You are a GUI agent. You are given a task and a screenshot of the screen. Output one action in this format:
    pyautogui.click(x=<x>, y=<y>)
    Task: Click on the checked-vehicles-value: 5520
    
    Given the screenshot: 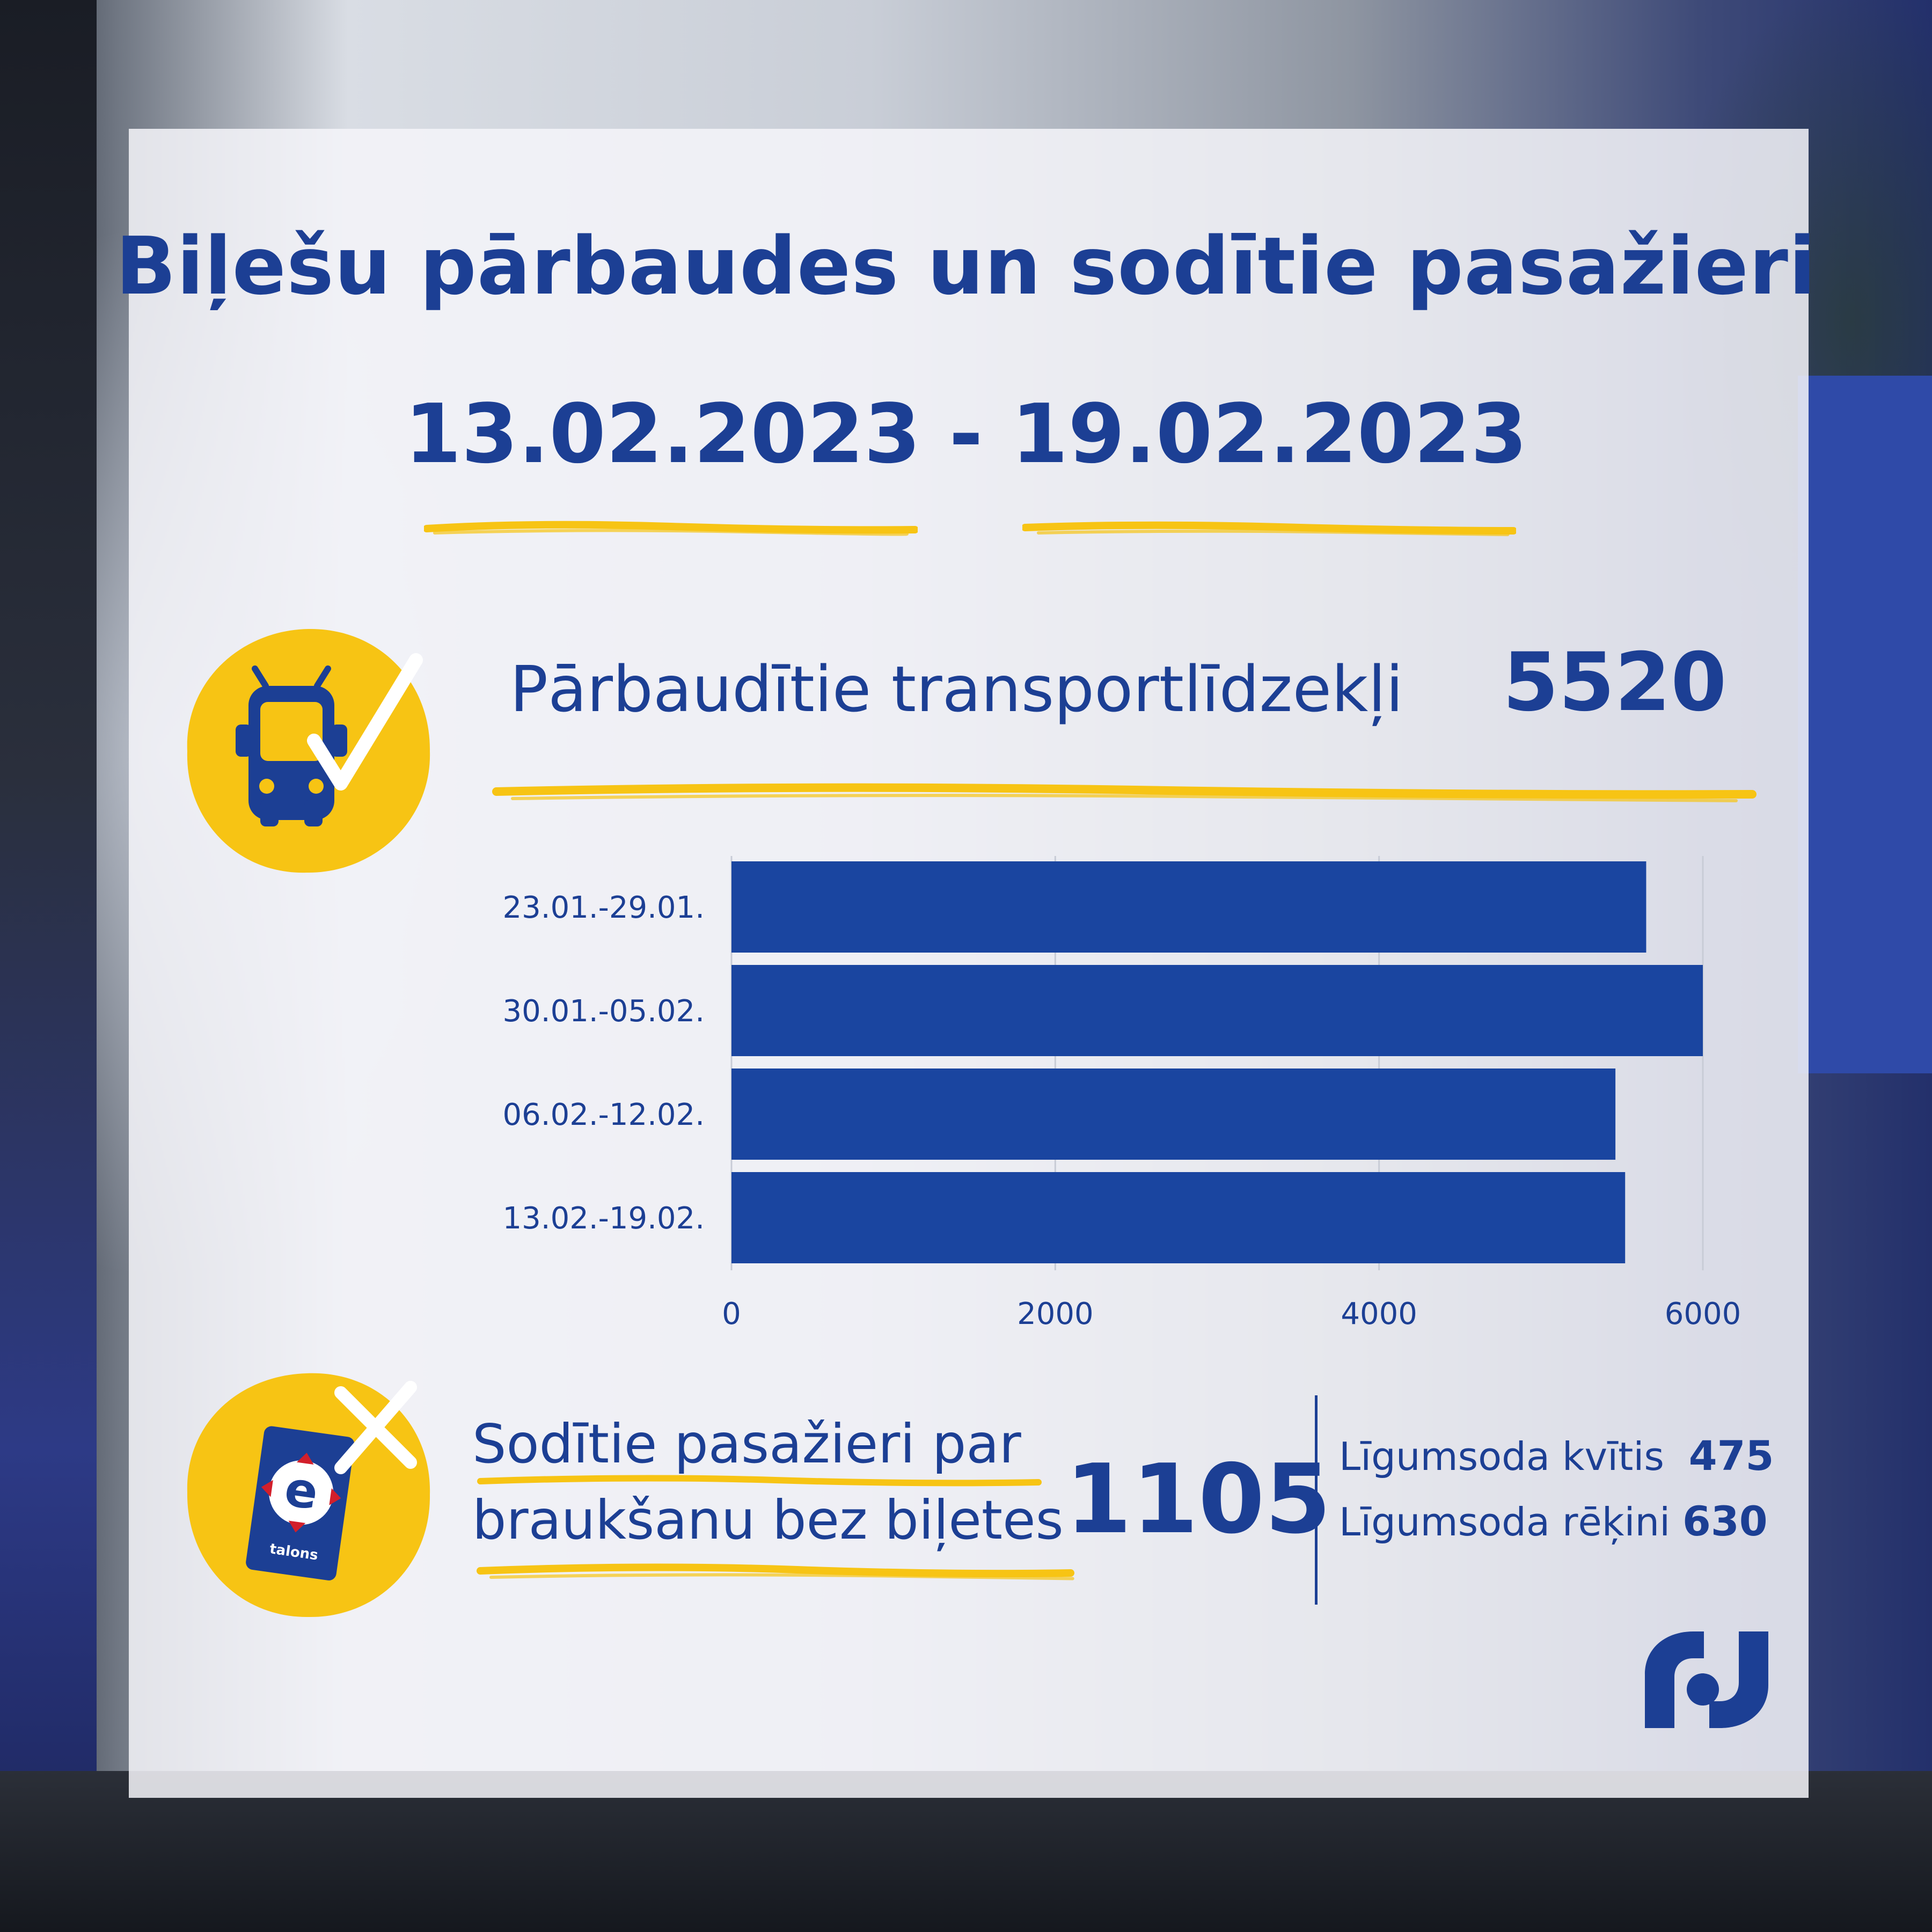 What is the action you would take?
    pyautogui.click(x=1615, y=682)
    